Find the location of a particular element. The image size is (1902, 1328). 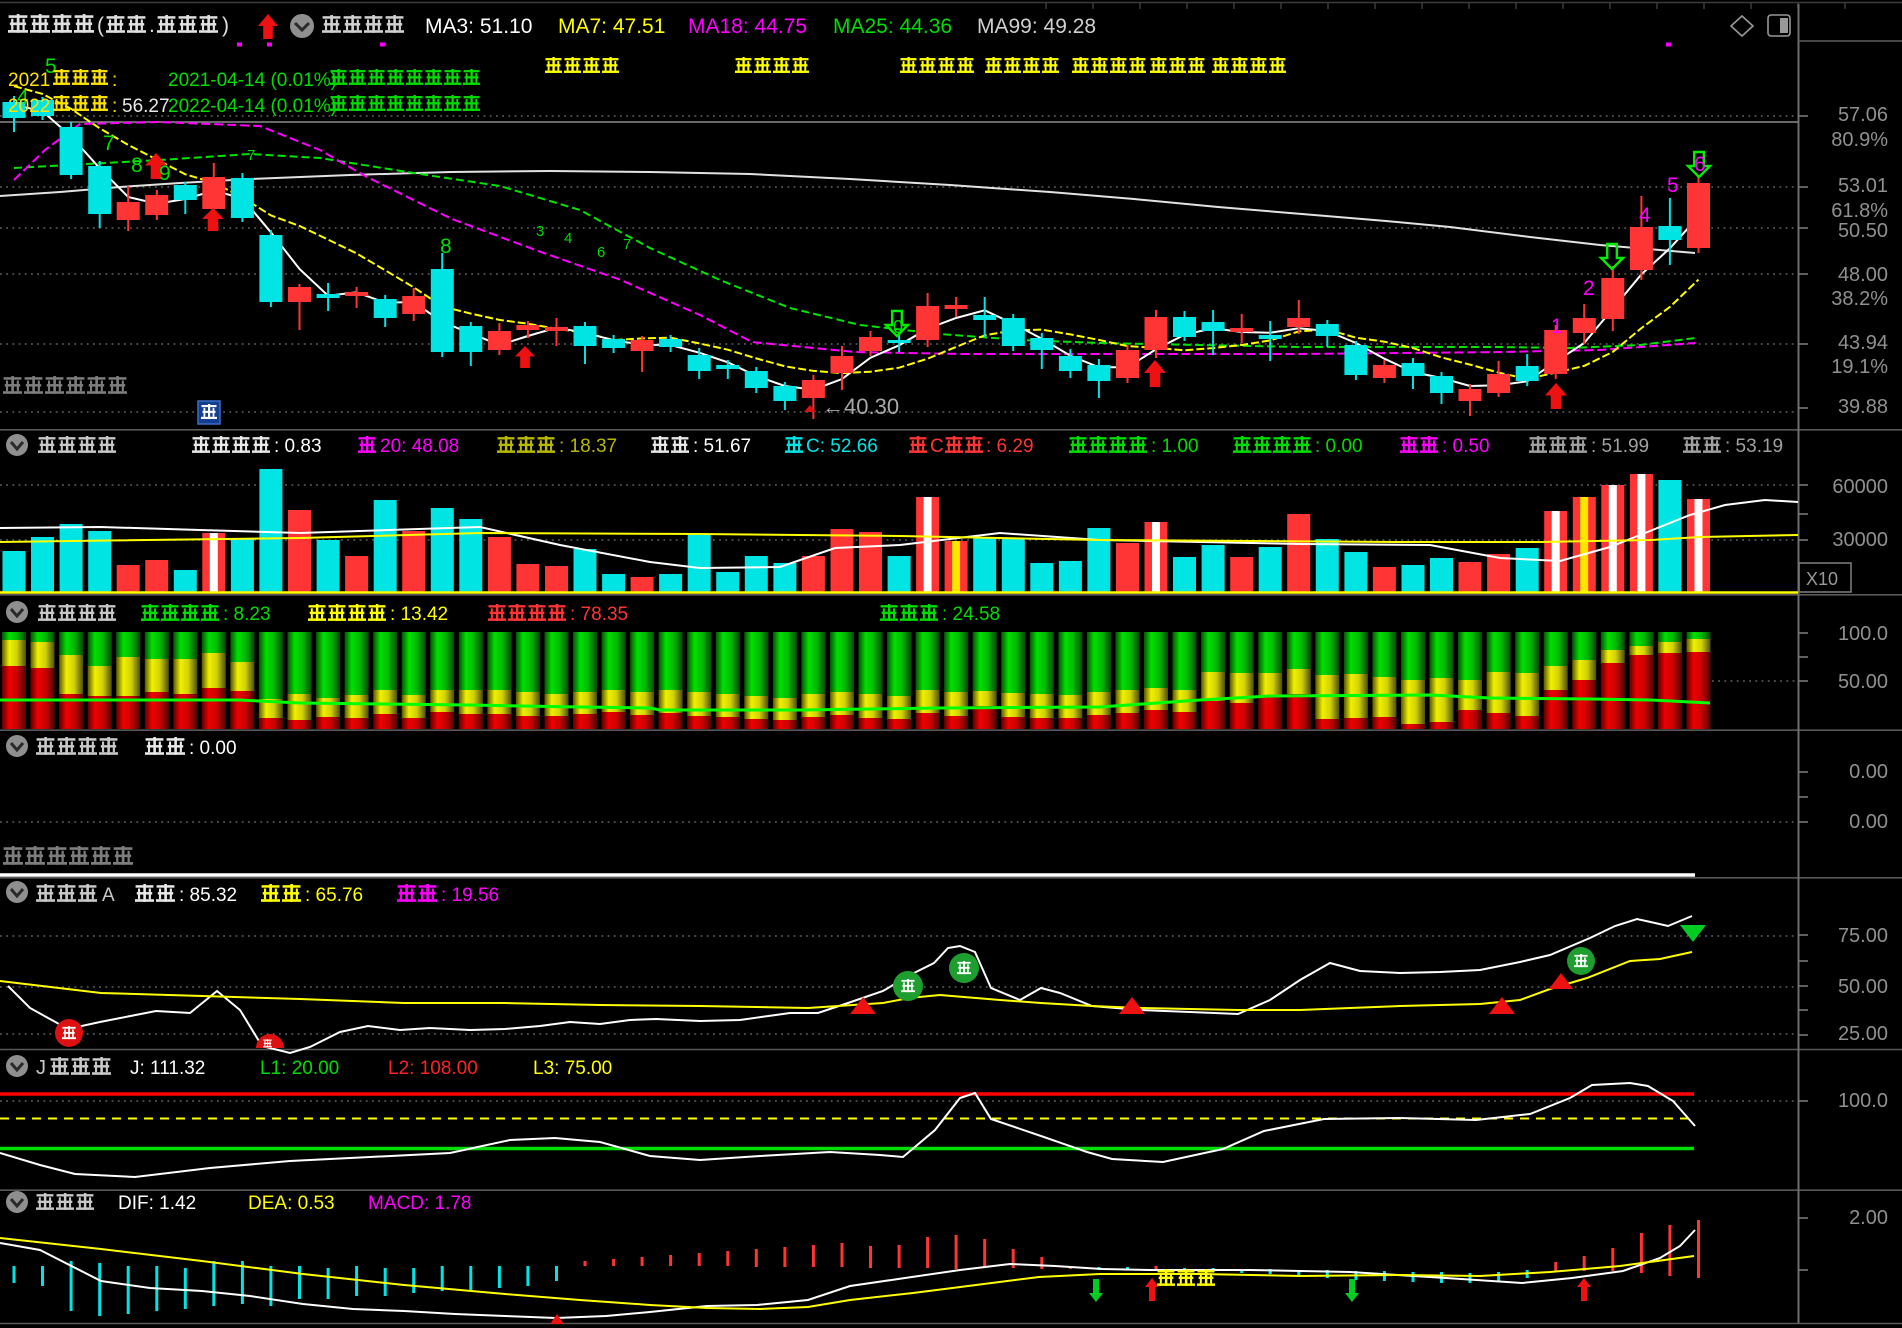

svg-text:: 24.58: : 24.58 is located at coordinates (971, 614).